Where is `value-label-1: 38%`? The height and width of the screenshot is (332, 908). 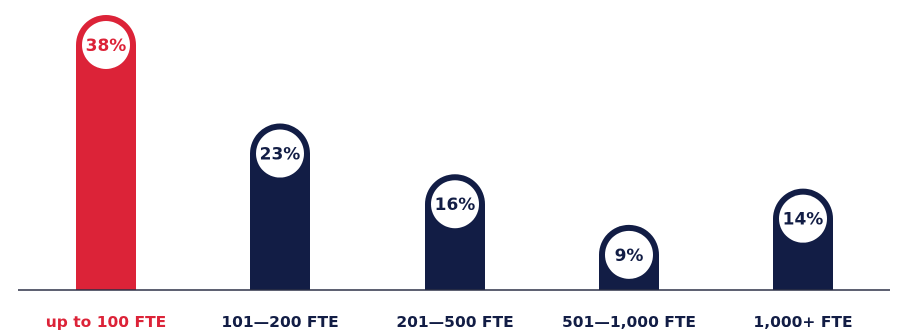 value-label-1: 38% is located at coordinates (106, 46).